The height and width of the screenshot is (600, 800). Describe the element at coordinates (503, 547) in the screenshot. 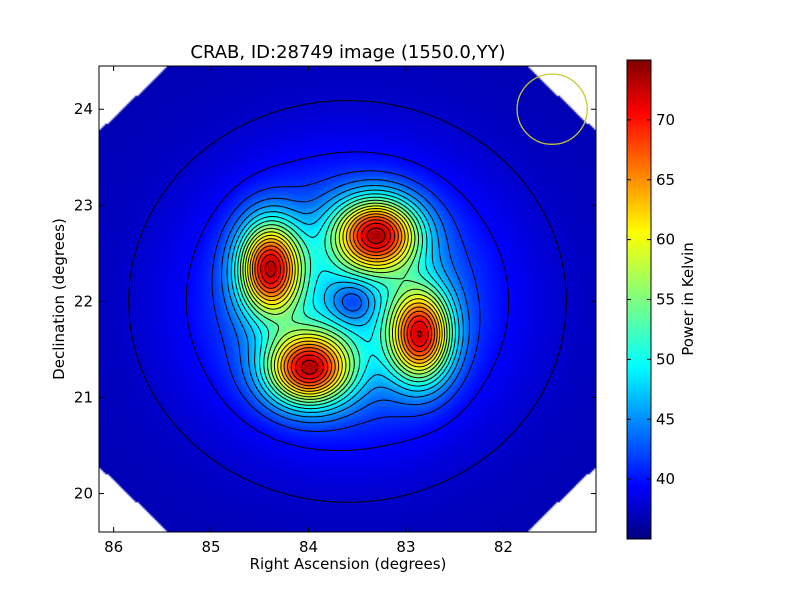

I see `x-tick-label: 82` at that location.